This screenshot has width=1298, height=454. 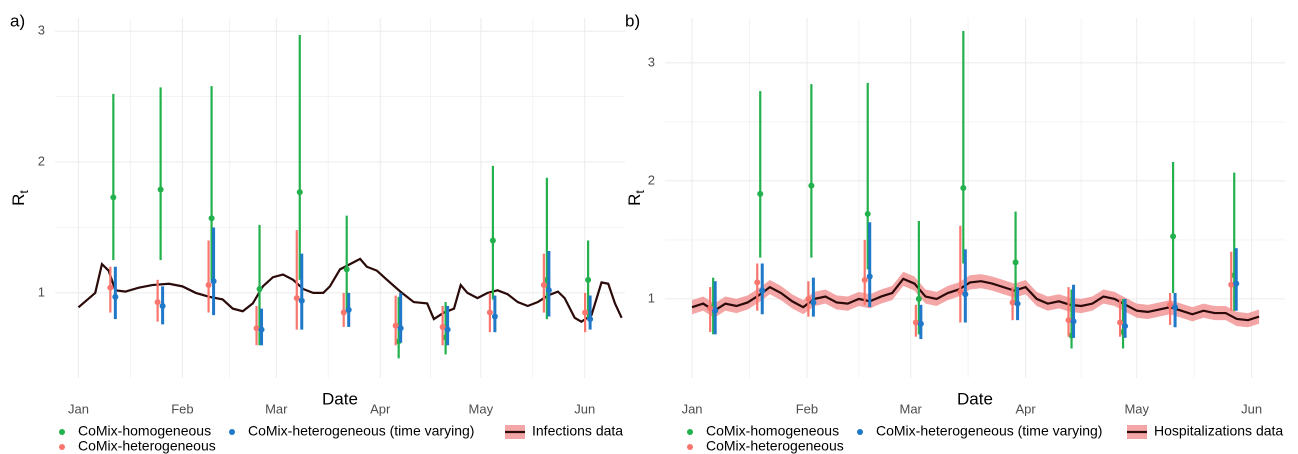 I want to click on panel-label: b), so click(x=632, y=20).